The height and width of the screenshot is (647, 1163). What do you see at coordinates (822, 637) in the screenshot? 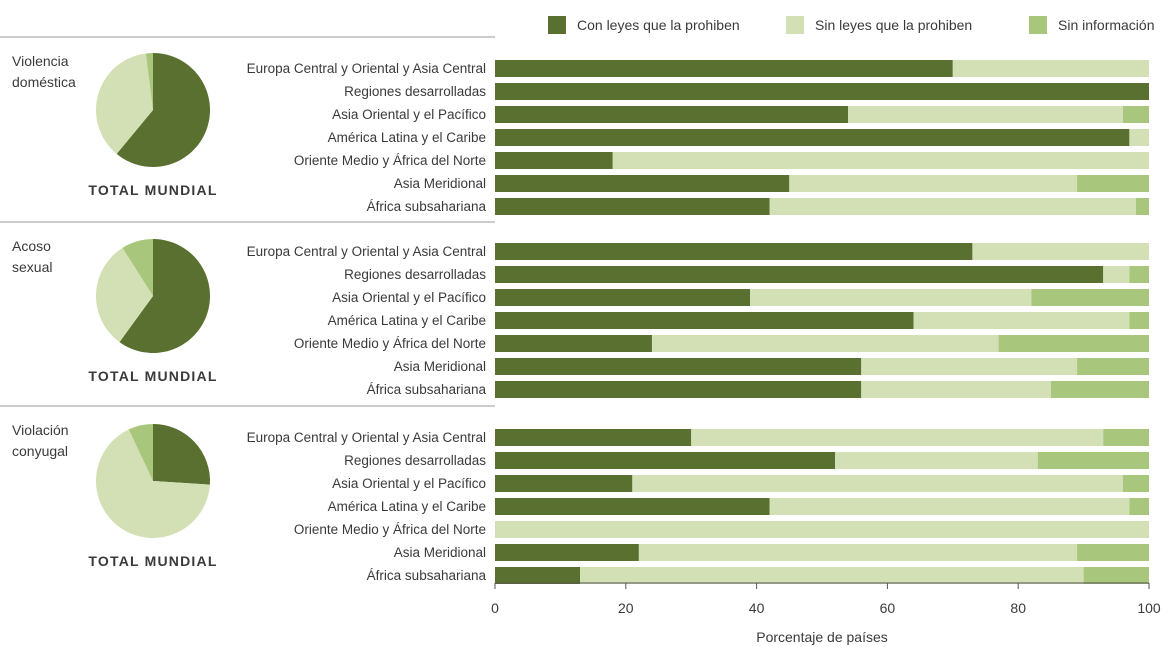
I see `x-axis-title: Porcentaje de países` at bounding box center [822, 637].